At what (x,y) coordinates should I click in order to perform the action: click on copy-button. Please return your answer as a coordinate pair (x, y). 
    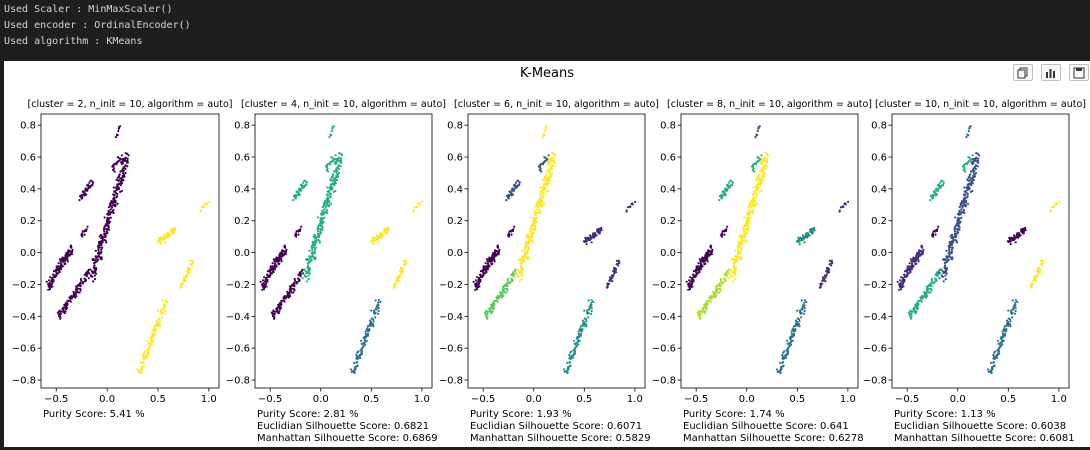
    Looking at the image, I should click on (1023, 72).